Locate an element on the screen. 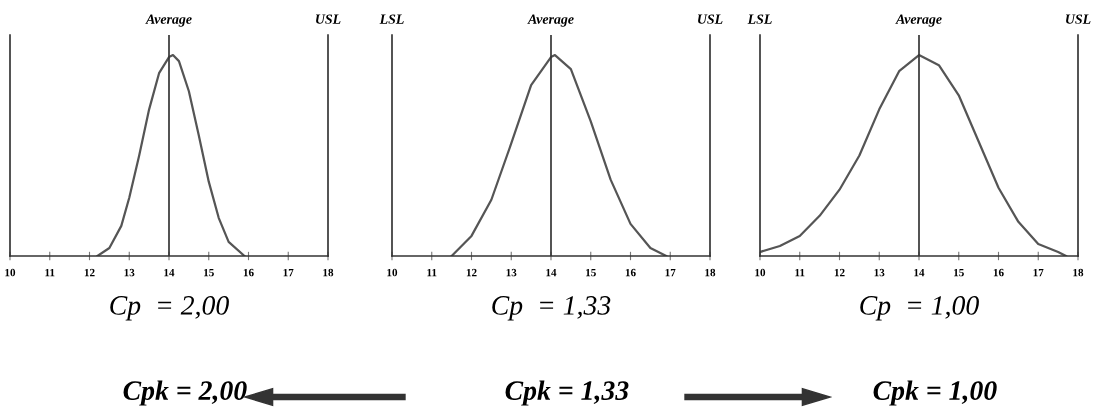  text: Cpk = 1,00 is located at coordinates (935, 393).